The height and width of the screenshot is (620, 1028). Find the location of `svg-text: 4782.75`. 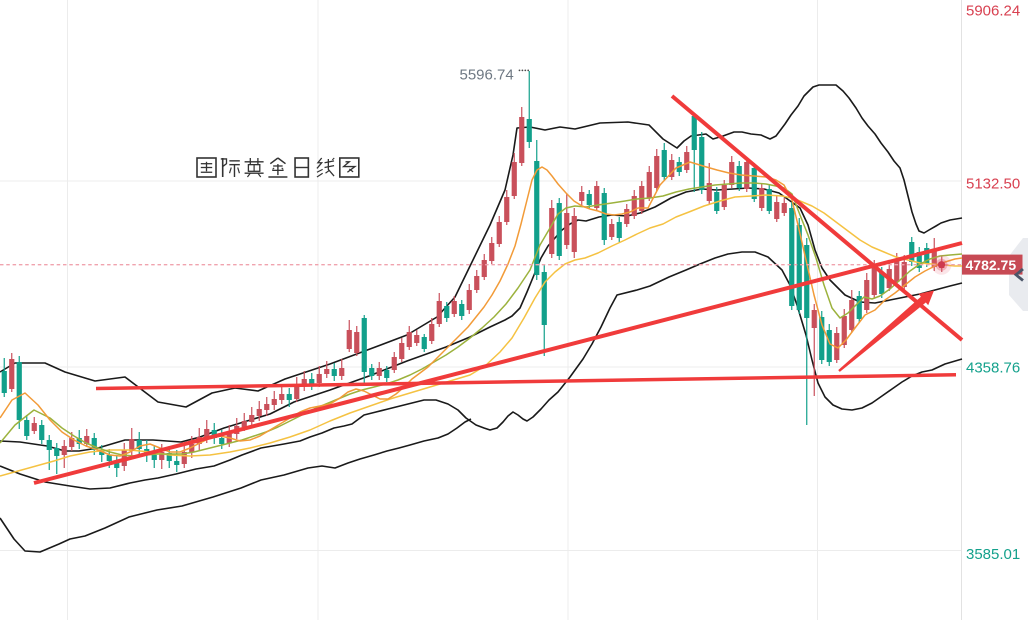

svg-text: 4782.75 is located at coordinates (991, 265).